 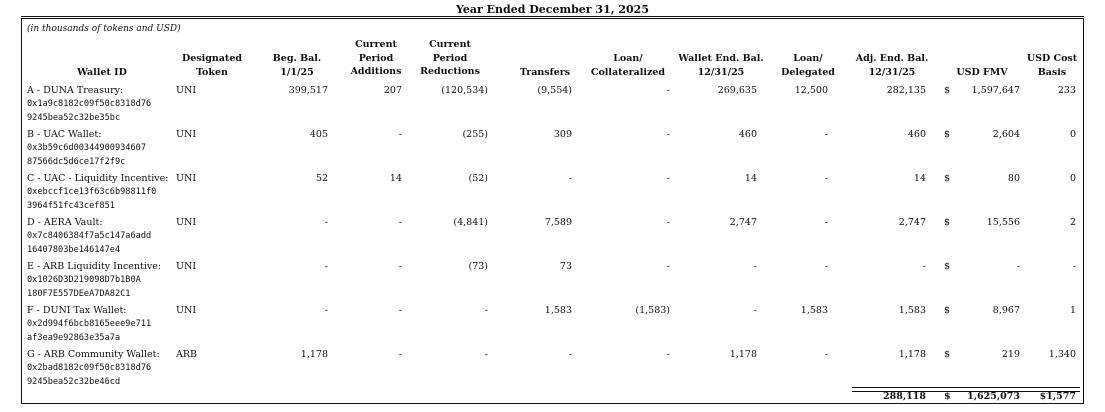 I want to click on cell-wend: 1,178, so click(x=743, y=354).